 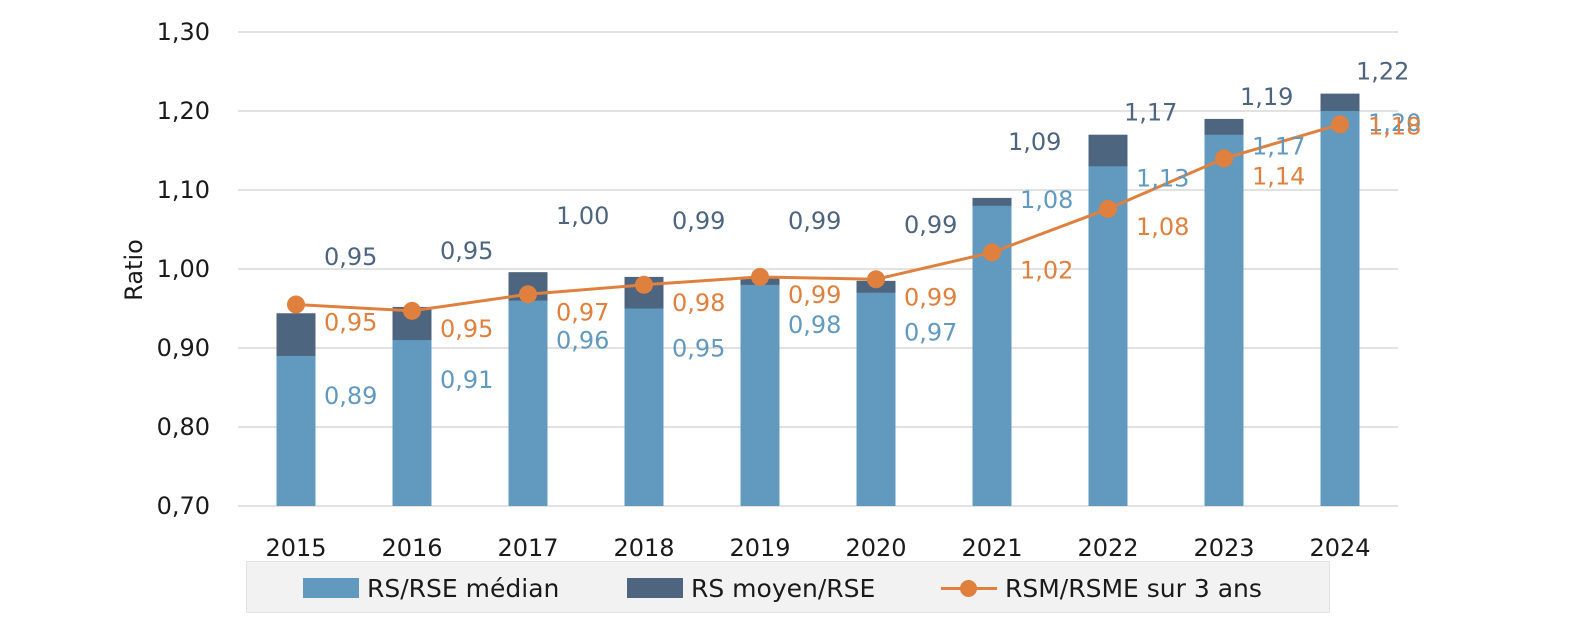 I want to click on label-3yr-2019: 0,99, so click(x=814, y=295).